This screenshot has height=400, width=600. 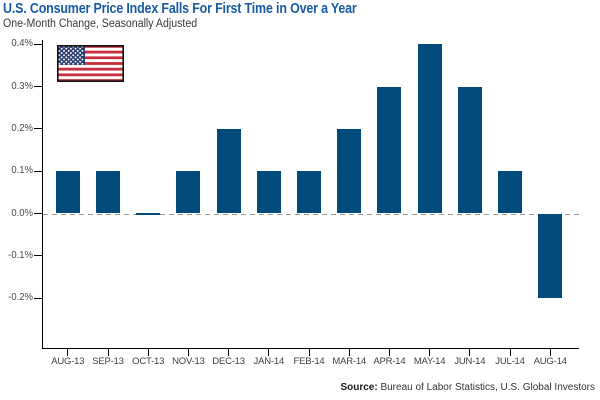 I want to click on y-tick-label: 0.3%, so click(x=22, y=86).